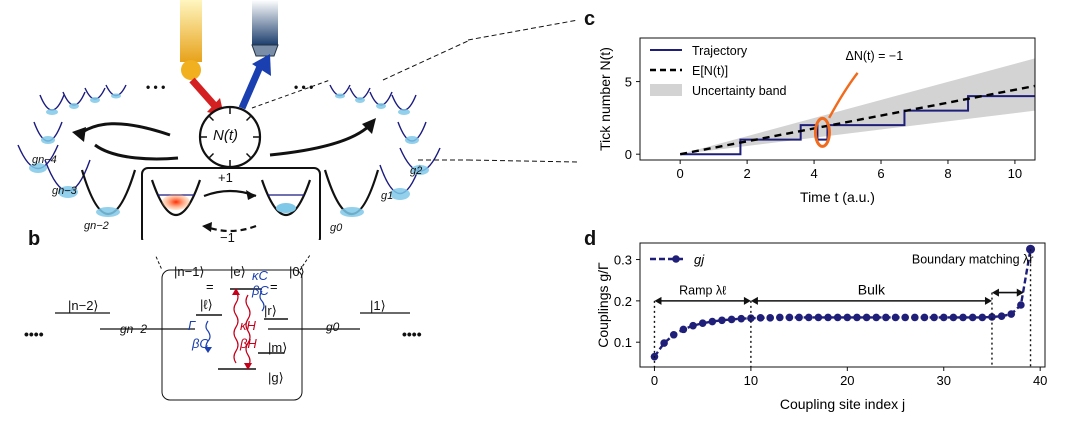  What do you see at coordinates (603, 305) in the screenshot?
I see `y-axis-label-d: Couplings g/Γ` at bounding box center [603, 305].